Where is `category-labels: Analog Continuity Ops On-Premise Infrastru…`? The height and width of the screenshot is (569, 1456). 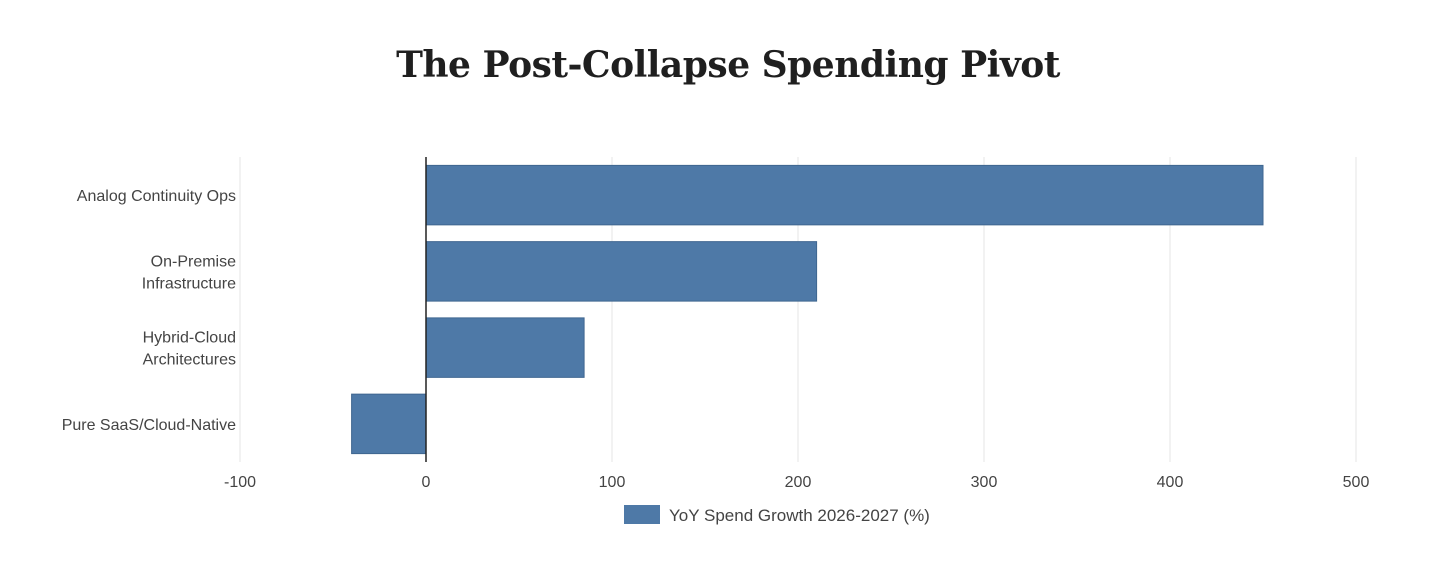 category-labels: Analog Continuity Ops On-Premise Infrastru… is located at coordinates (149, 311).